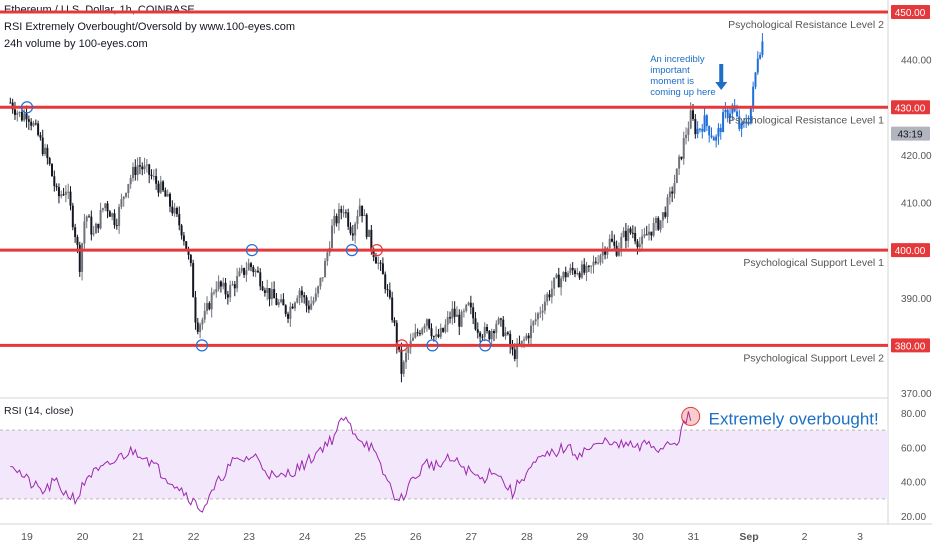  Describe the element at coordinates (909, 135) in the screenshot. I see `current-price-tag-text: 43:19` at that location.